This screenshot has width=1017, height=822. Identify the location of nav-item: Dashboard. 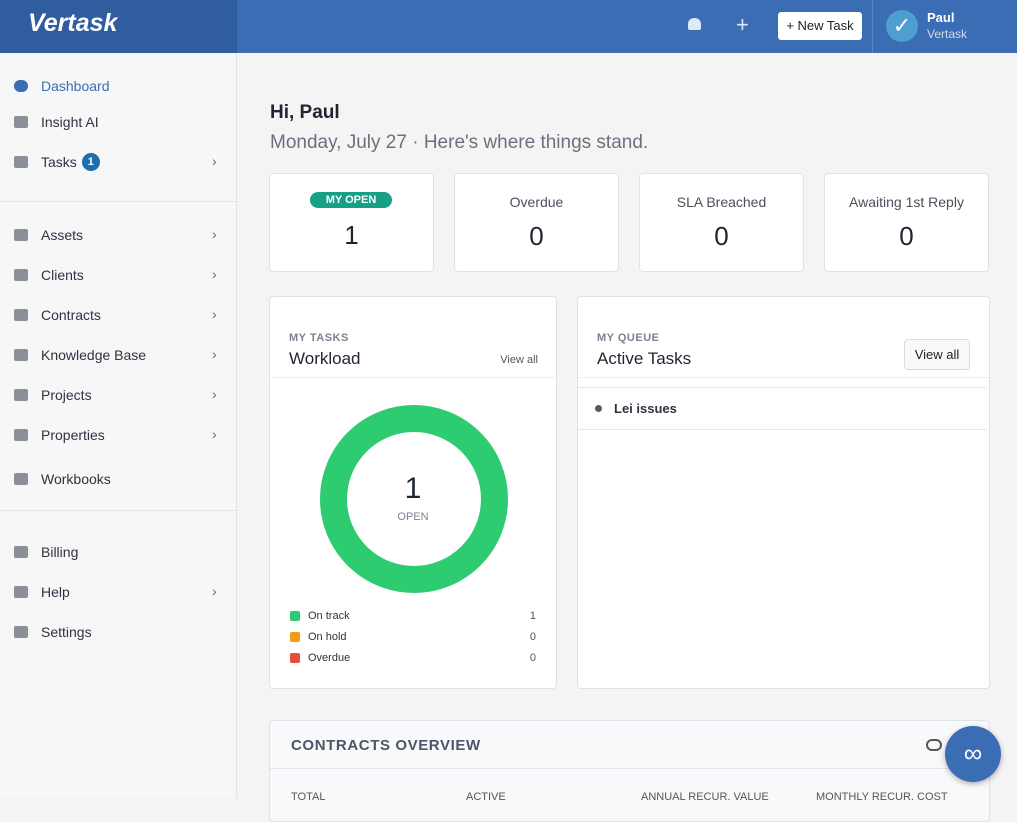
(62, 86).